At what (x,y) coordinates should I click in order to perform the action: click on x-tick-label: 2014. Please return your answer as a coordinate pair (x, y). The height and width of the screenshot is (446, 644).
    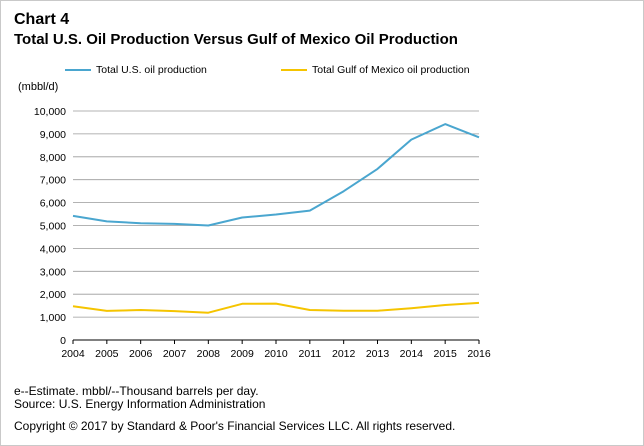
    Looking at the image, I should click on (412, 354).